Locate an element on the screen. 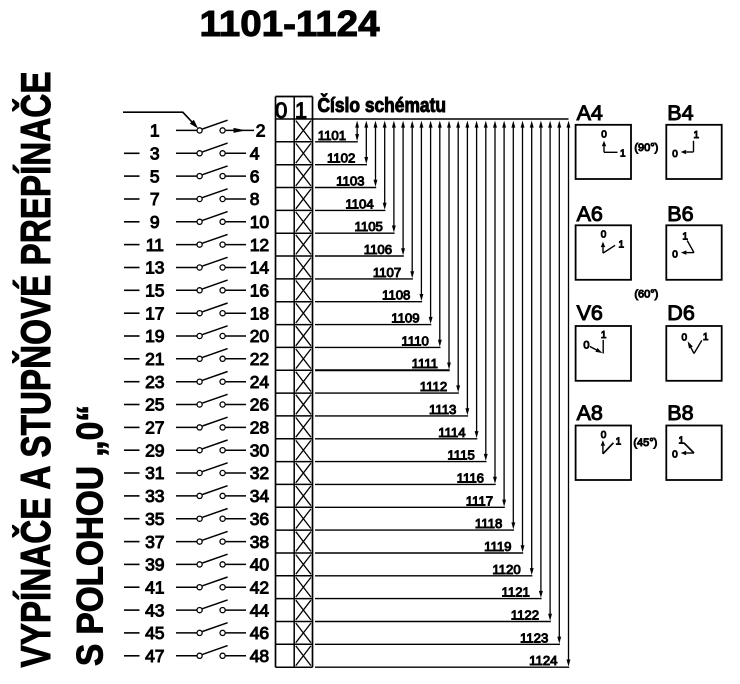 Image resolution: width=740 pixels, height=684 pixels. svg-text: 8 is located at coordinates (255, 199).